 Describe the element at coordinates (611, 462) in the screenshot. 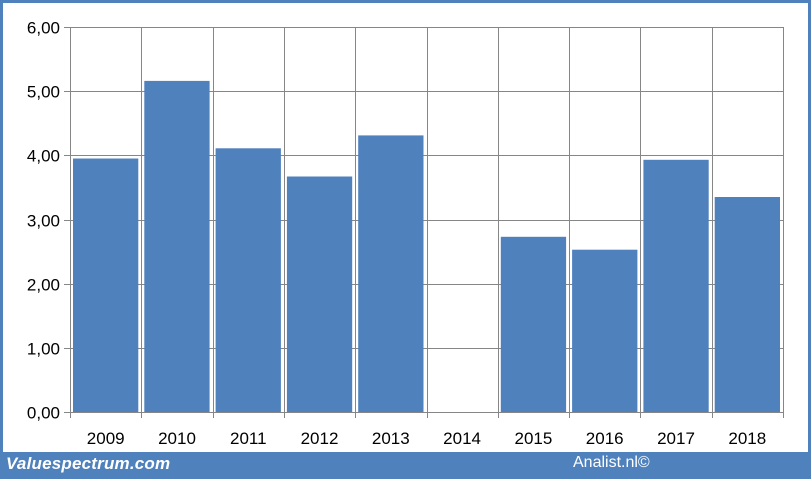

I see `analist-brand: Analist.nl©` at that location.